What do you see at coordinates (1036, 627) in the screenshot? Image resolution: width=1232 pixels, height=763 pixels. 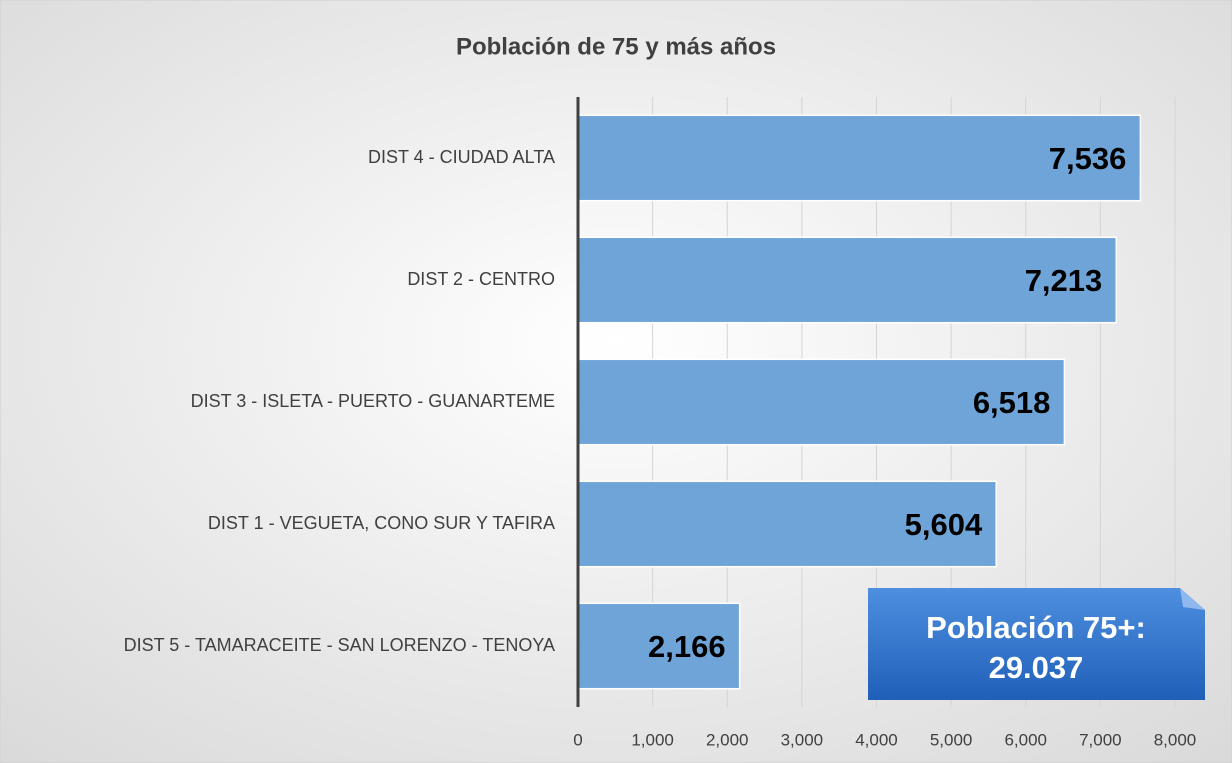 I see `annotation-line: Población 75+:` at bounding box center [1036, 627].